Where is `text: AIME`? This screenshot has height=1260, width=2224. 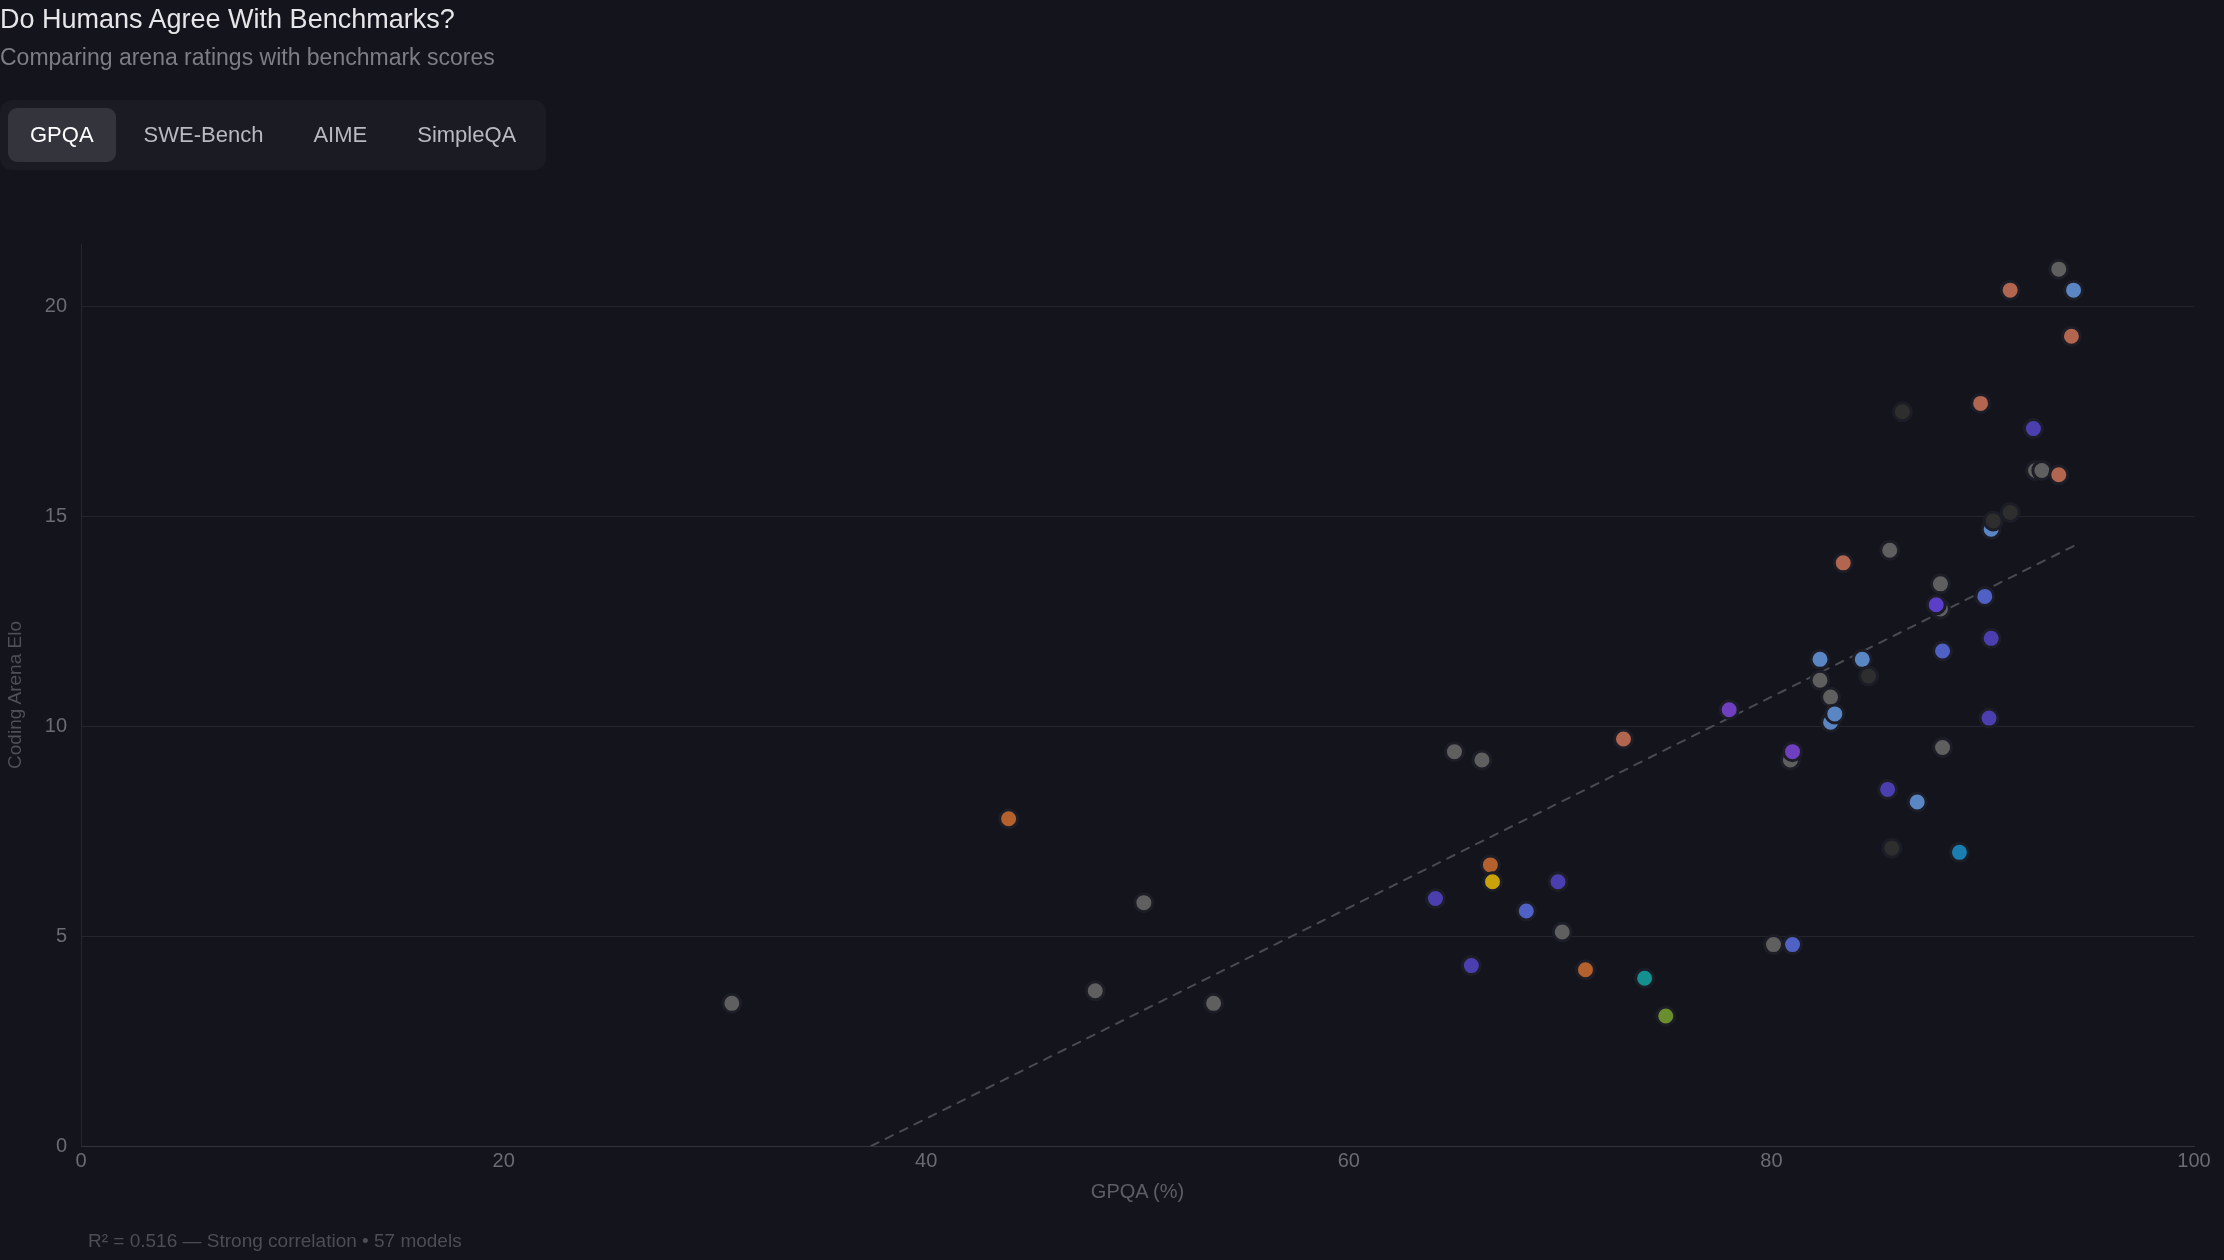
text: AIME is located at coordinates (340, 135).